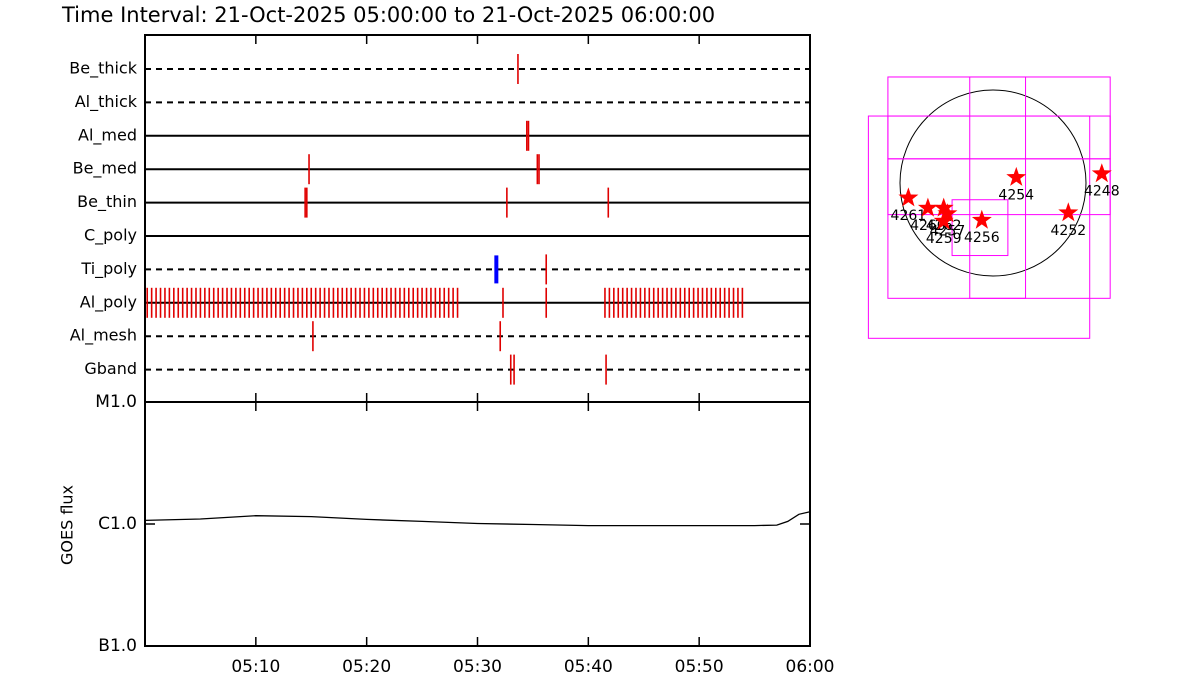 This screenshot has height=700, width=1200. What do you see at coordinates (108, 269) in the screenshot?
I see `row-label: Ti_poly` at bounding box center [108, 269].